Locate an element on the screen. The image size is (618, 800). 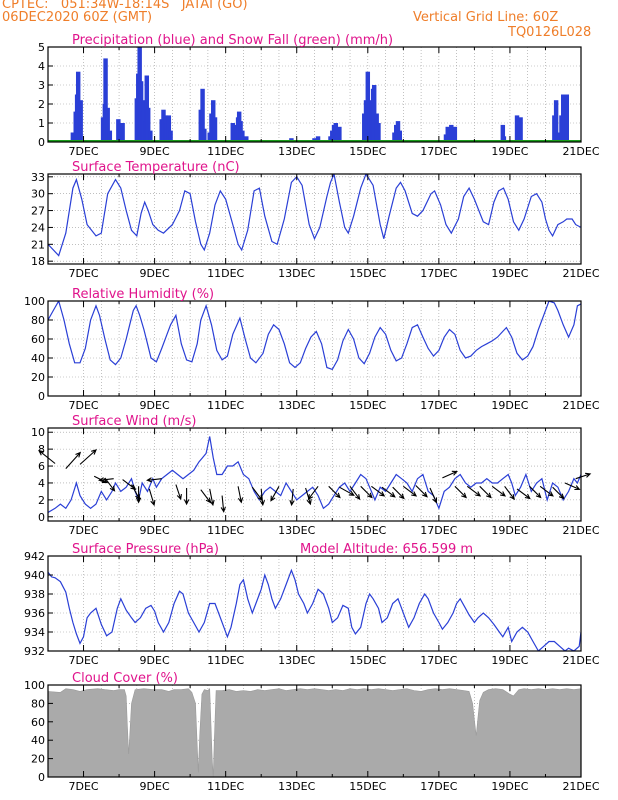
y-tick-label: 942 is located at coordinates (34, 556).